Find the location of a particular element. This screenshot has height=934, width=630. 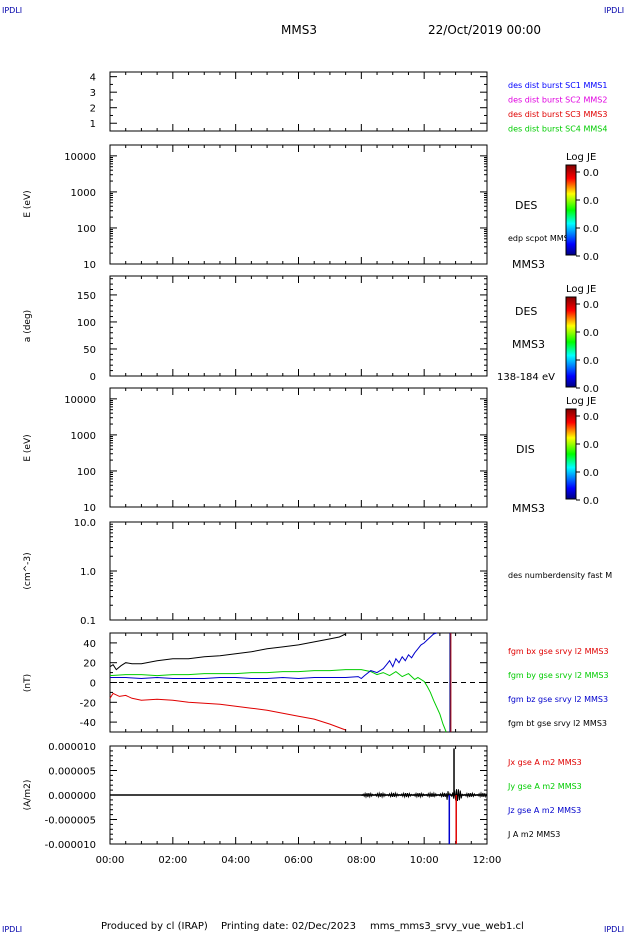

panel-density-axis-title: (cm^-3) is located at coordinates (28, 570).